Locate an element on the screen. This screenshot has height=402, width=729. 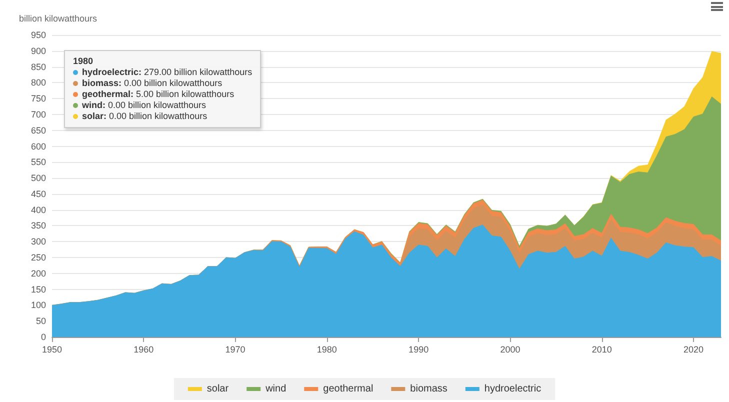
y-tick-label: 800 is located at coordinates (38, 83).